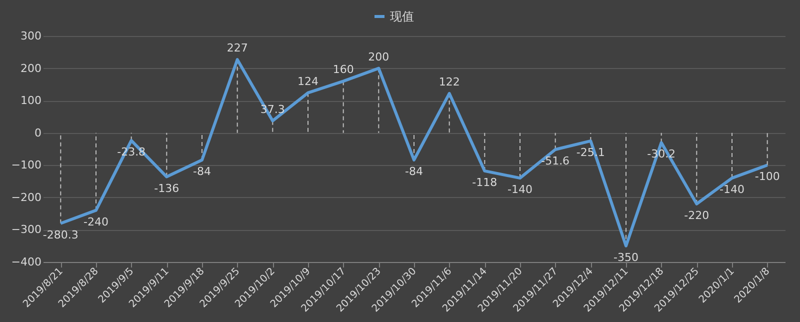 The height and width of the screenshot is (322, 800). I want to click on y-tick-label: −300, so click(26, 229).